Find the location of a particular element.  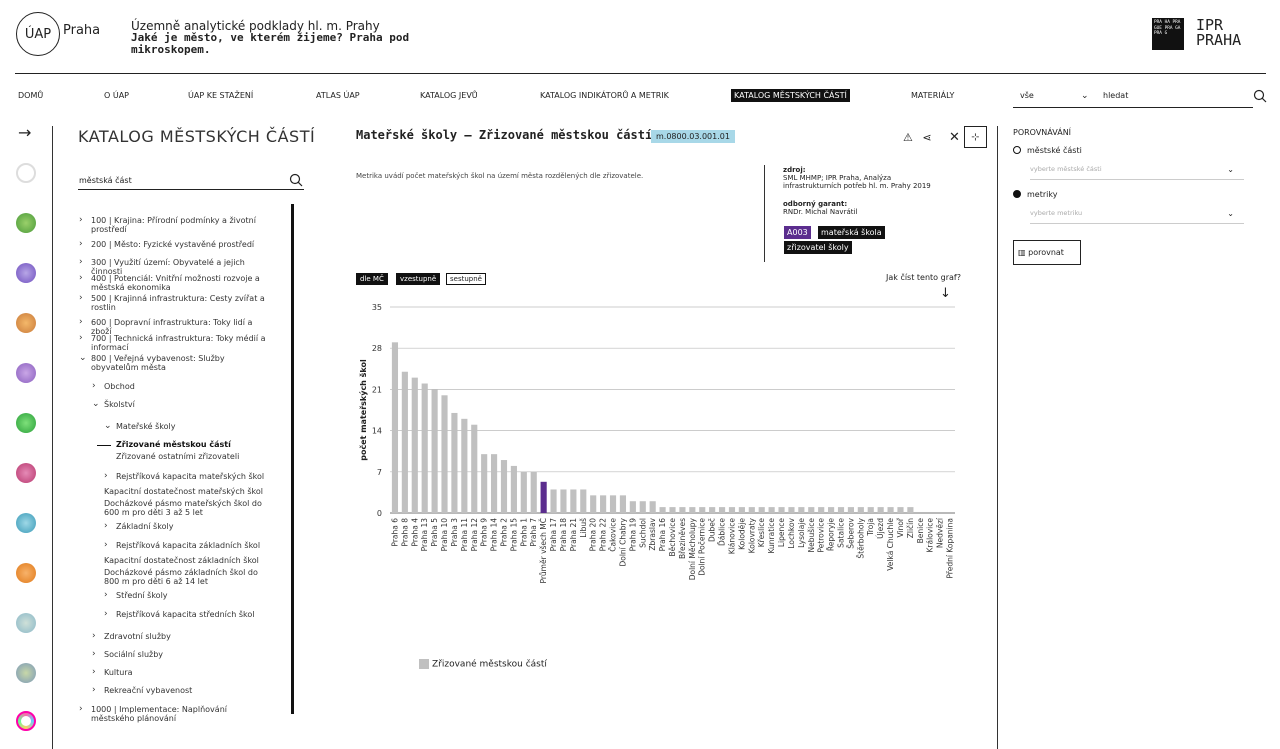

tree-item-kultura: › Kultura is located at coordinates (112, 673).